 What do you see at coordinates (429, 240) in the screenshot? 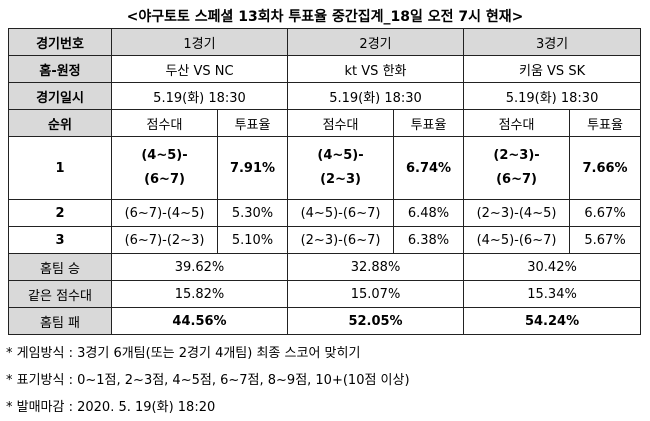
I see `rank-3-rate-game-2: 6.38%` at bounding box center [429, 240].